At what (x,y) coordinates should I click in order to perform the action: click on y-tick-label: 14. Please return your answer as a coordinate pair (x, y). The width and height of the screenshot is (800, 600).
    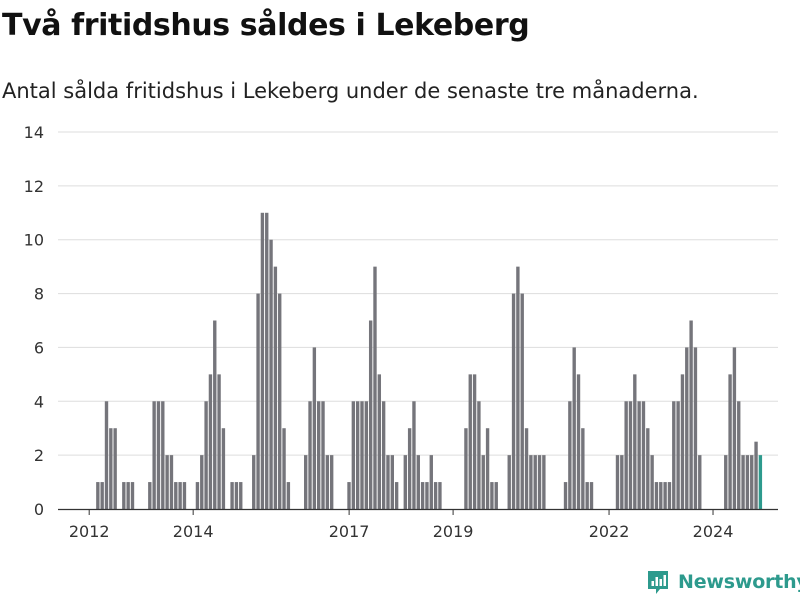
    Looking at the image, I should click on (34, 132).